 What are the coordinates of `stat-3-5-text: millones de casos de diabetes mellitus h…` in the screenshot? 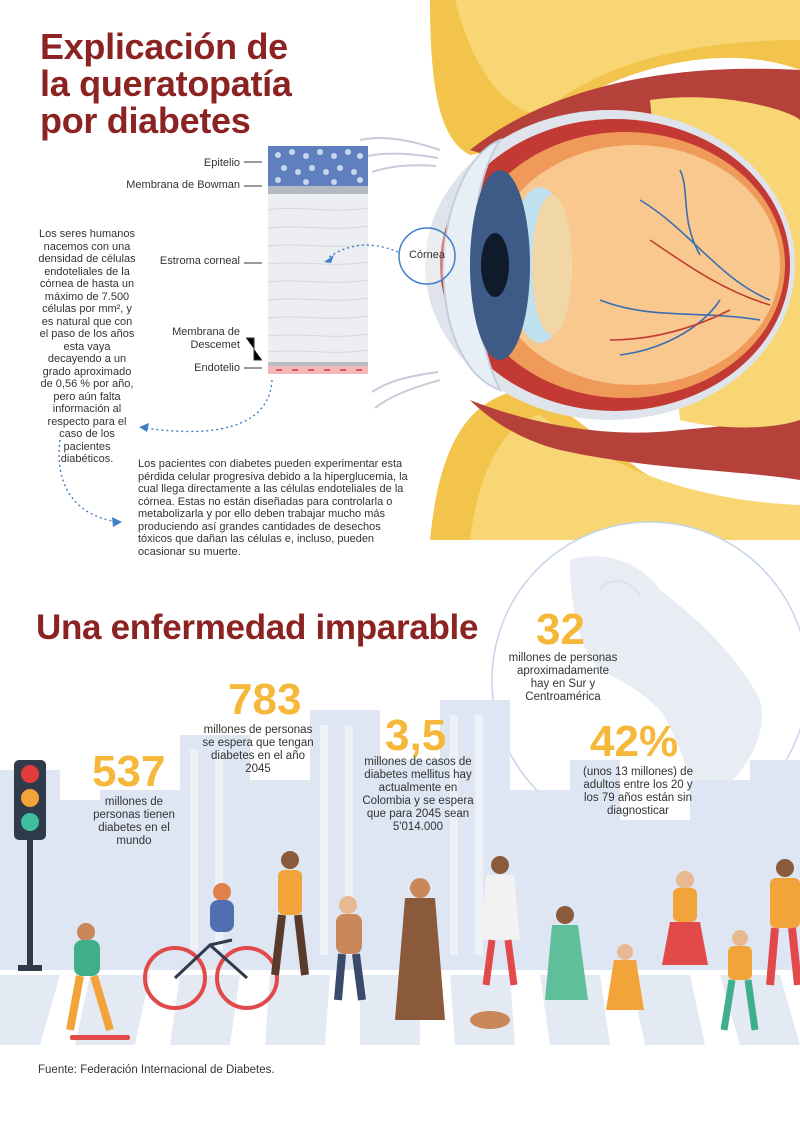 It's located at (418, 794).